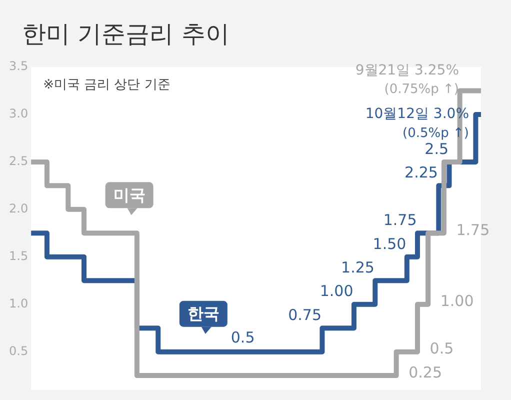 This screenshot has height=400, width=511. What do you see at coordinates (417, 123) in the screenshot?
I see `annotation: 10월12일 3.0% (0.5%p ↑)` at bounding box center [417, 123].